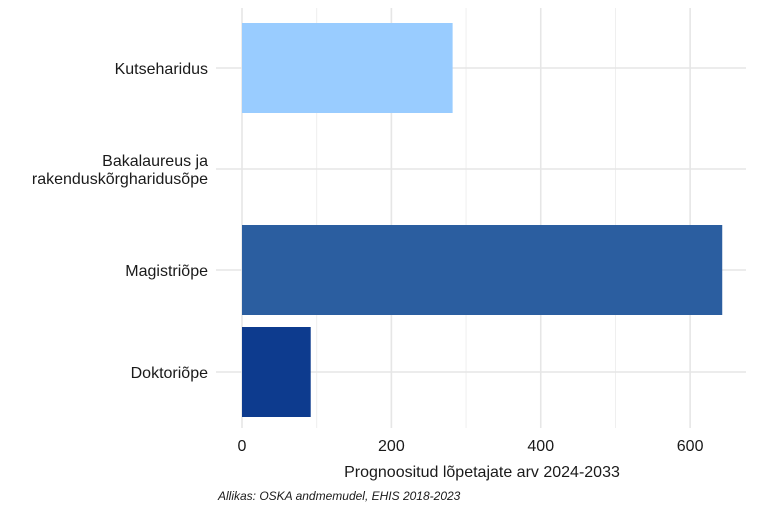 This screenshot has height=512, width=768. I want to click on source-caption: Allikas: OSKA andmemudel, EHIS 2018-2023, so click(339, 496).